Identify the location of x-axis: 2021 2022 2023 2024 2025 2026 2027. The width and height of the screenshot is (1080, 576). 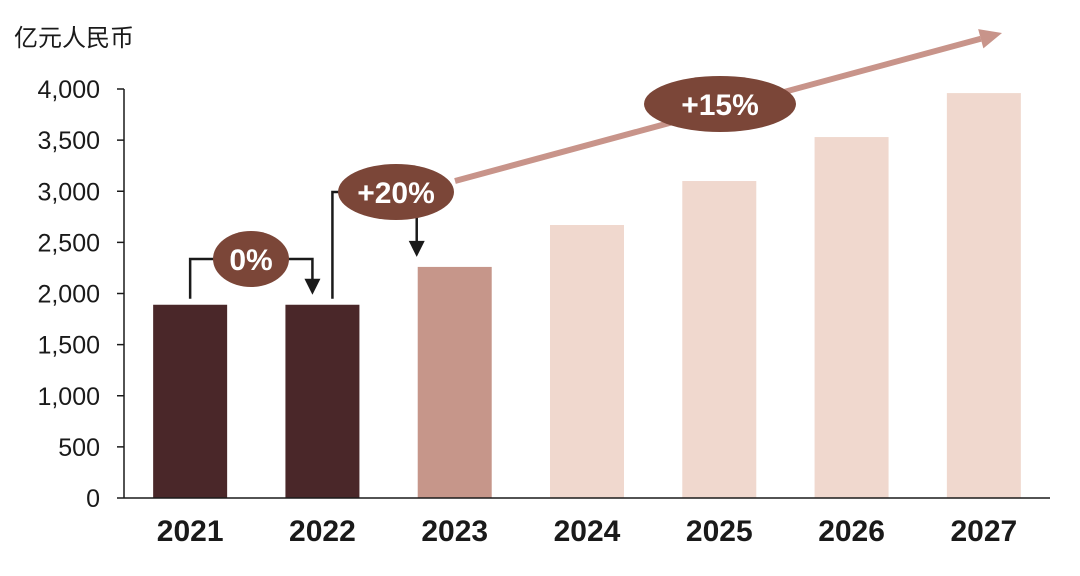
(587, 522).